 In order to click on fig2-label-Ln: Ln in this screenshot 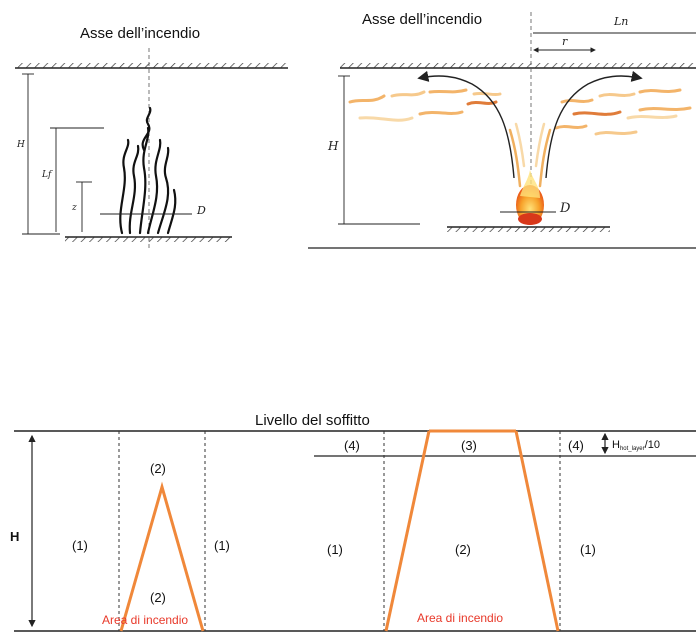, I will do `click(620, 21)`.